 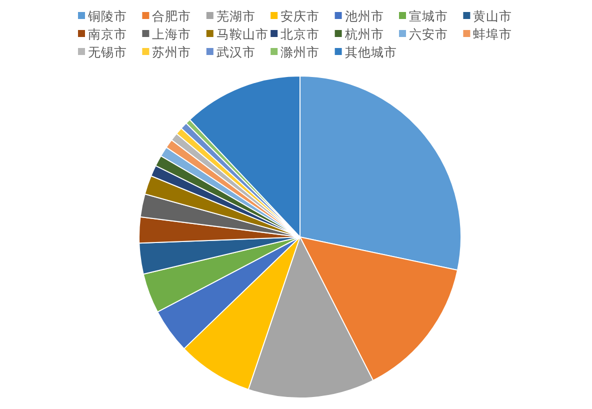 I want to click on legend-label: 其他城市, so click(x=370, y=52).